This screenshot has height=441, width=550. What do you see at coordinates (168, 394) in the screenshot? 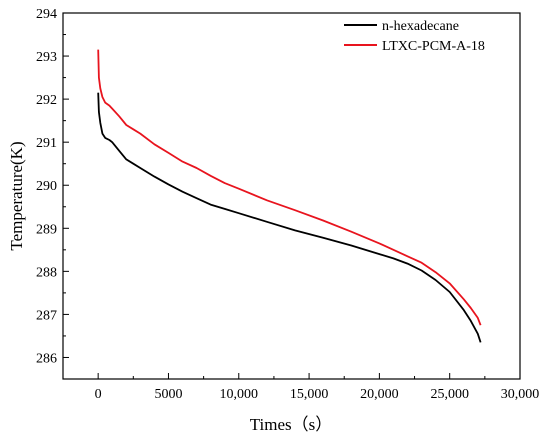
I see `x-tick-label: 5000` at bounding box center [168, 394].